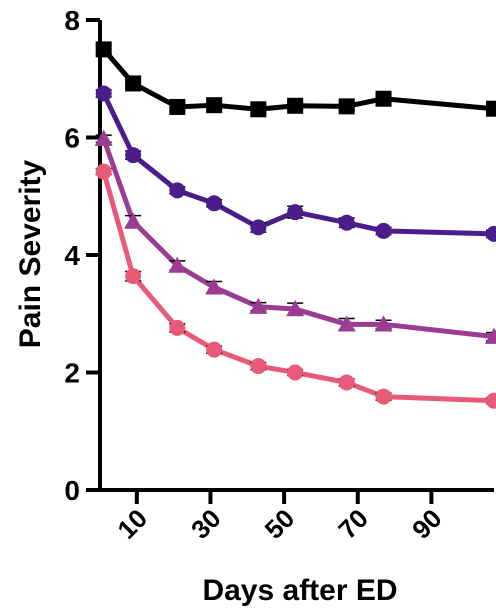  What do you see at coordinates (280, 524) in the screenshot?
I see `x-tick-label-2: 50` at bounding box center [280, 524].